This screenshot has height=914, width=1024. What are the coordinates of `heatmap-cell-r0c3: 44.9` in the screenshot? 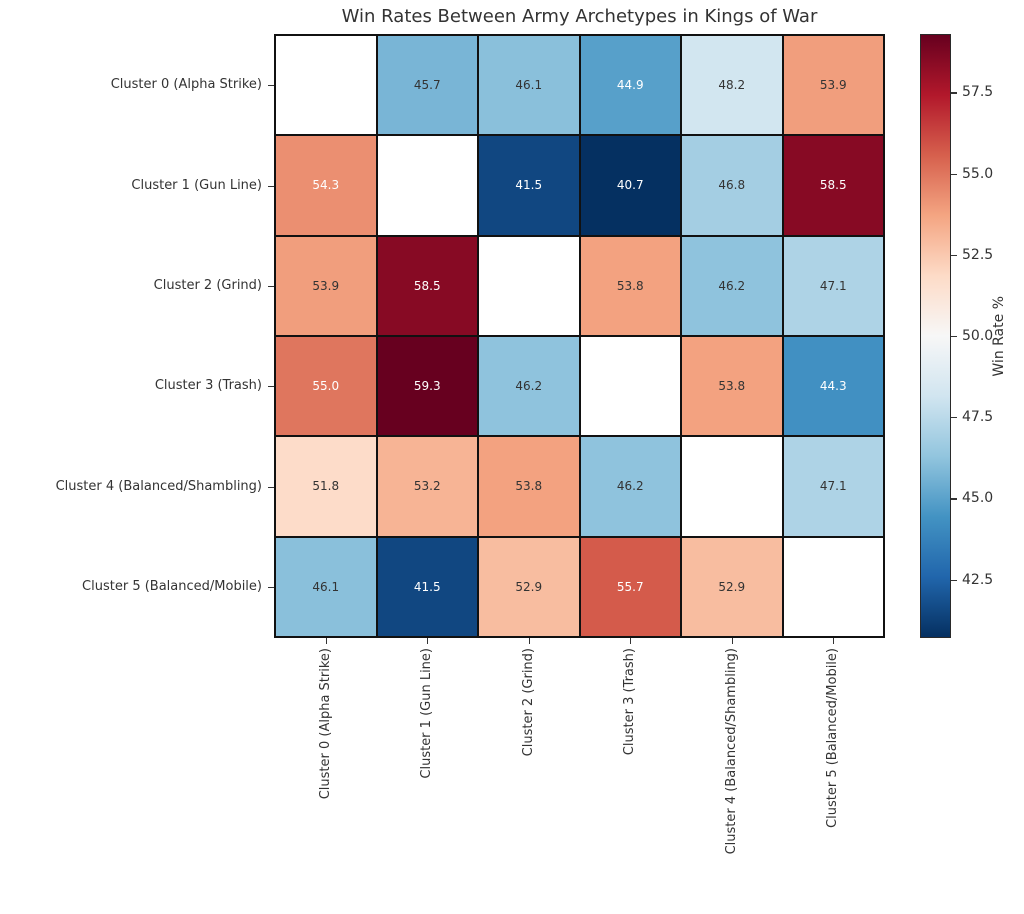 It's located at (630, 85).